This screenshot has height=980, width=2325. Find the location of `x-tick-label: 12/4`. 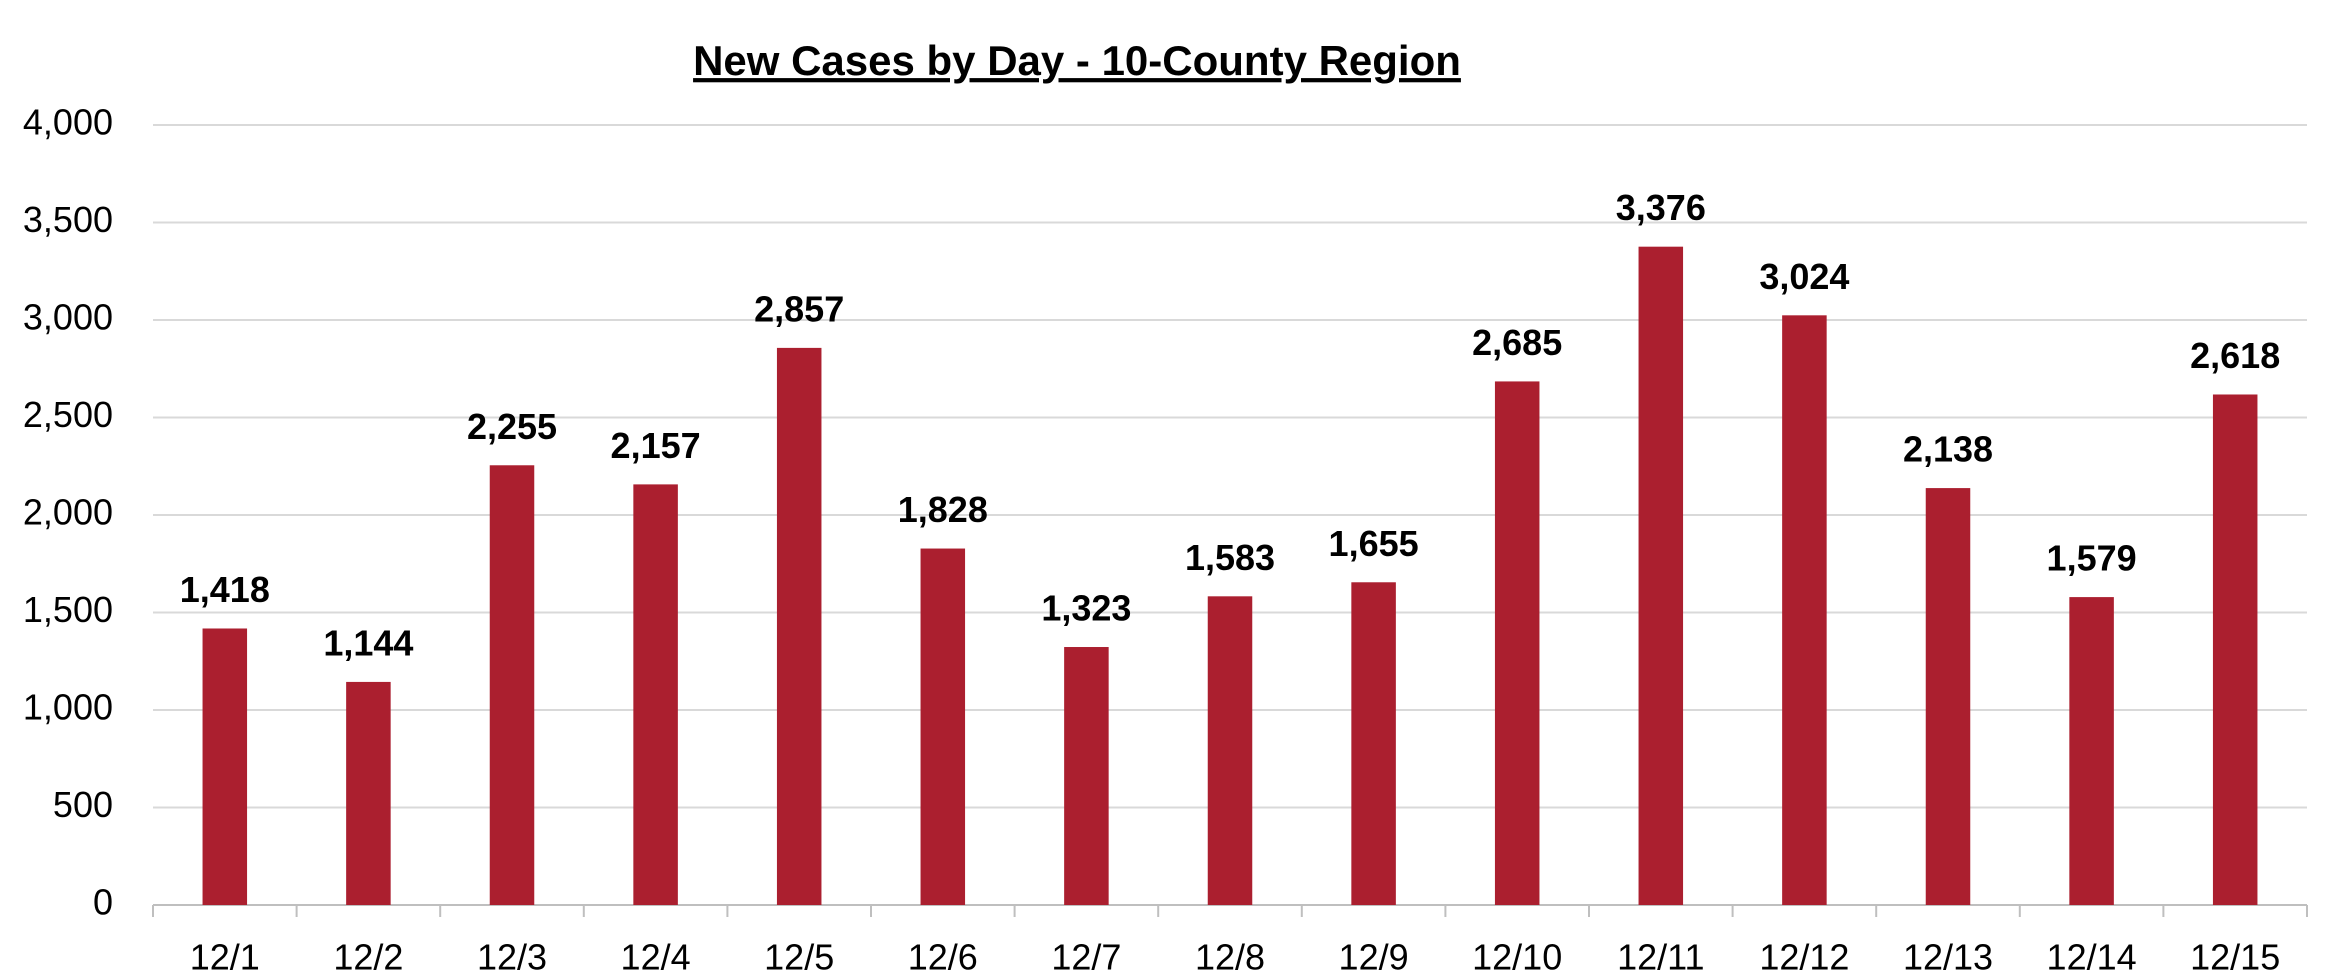

x-tick-label: 12/4 is located at coordinates (656, 957).